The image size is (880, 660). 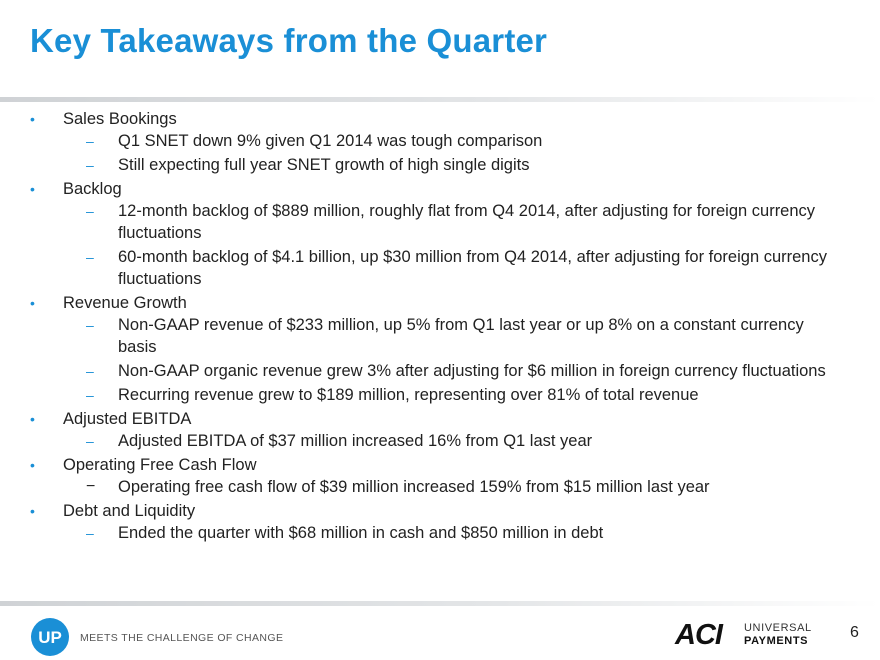 I want to click on aci-brand-text: UNIVERSAL PAYMENTS, so click(x=778, y=635).